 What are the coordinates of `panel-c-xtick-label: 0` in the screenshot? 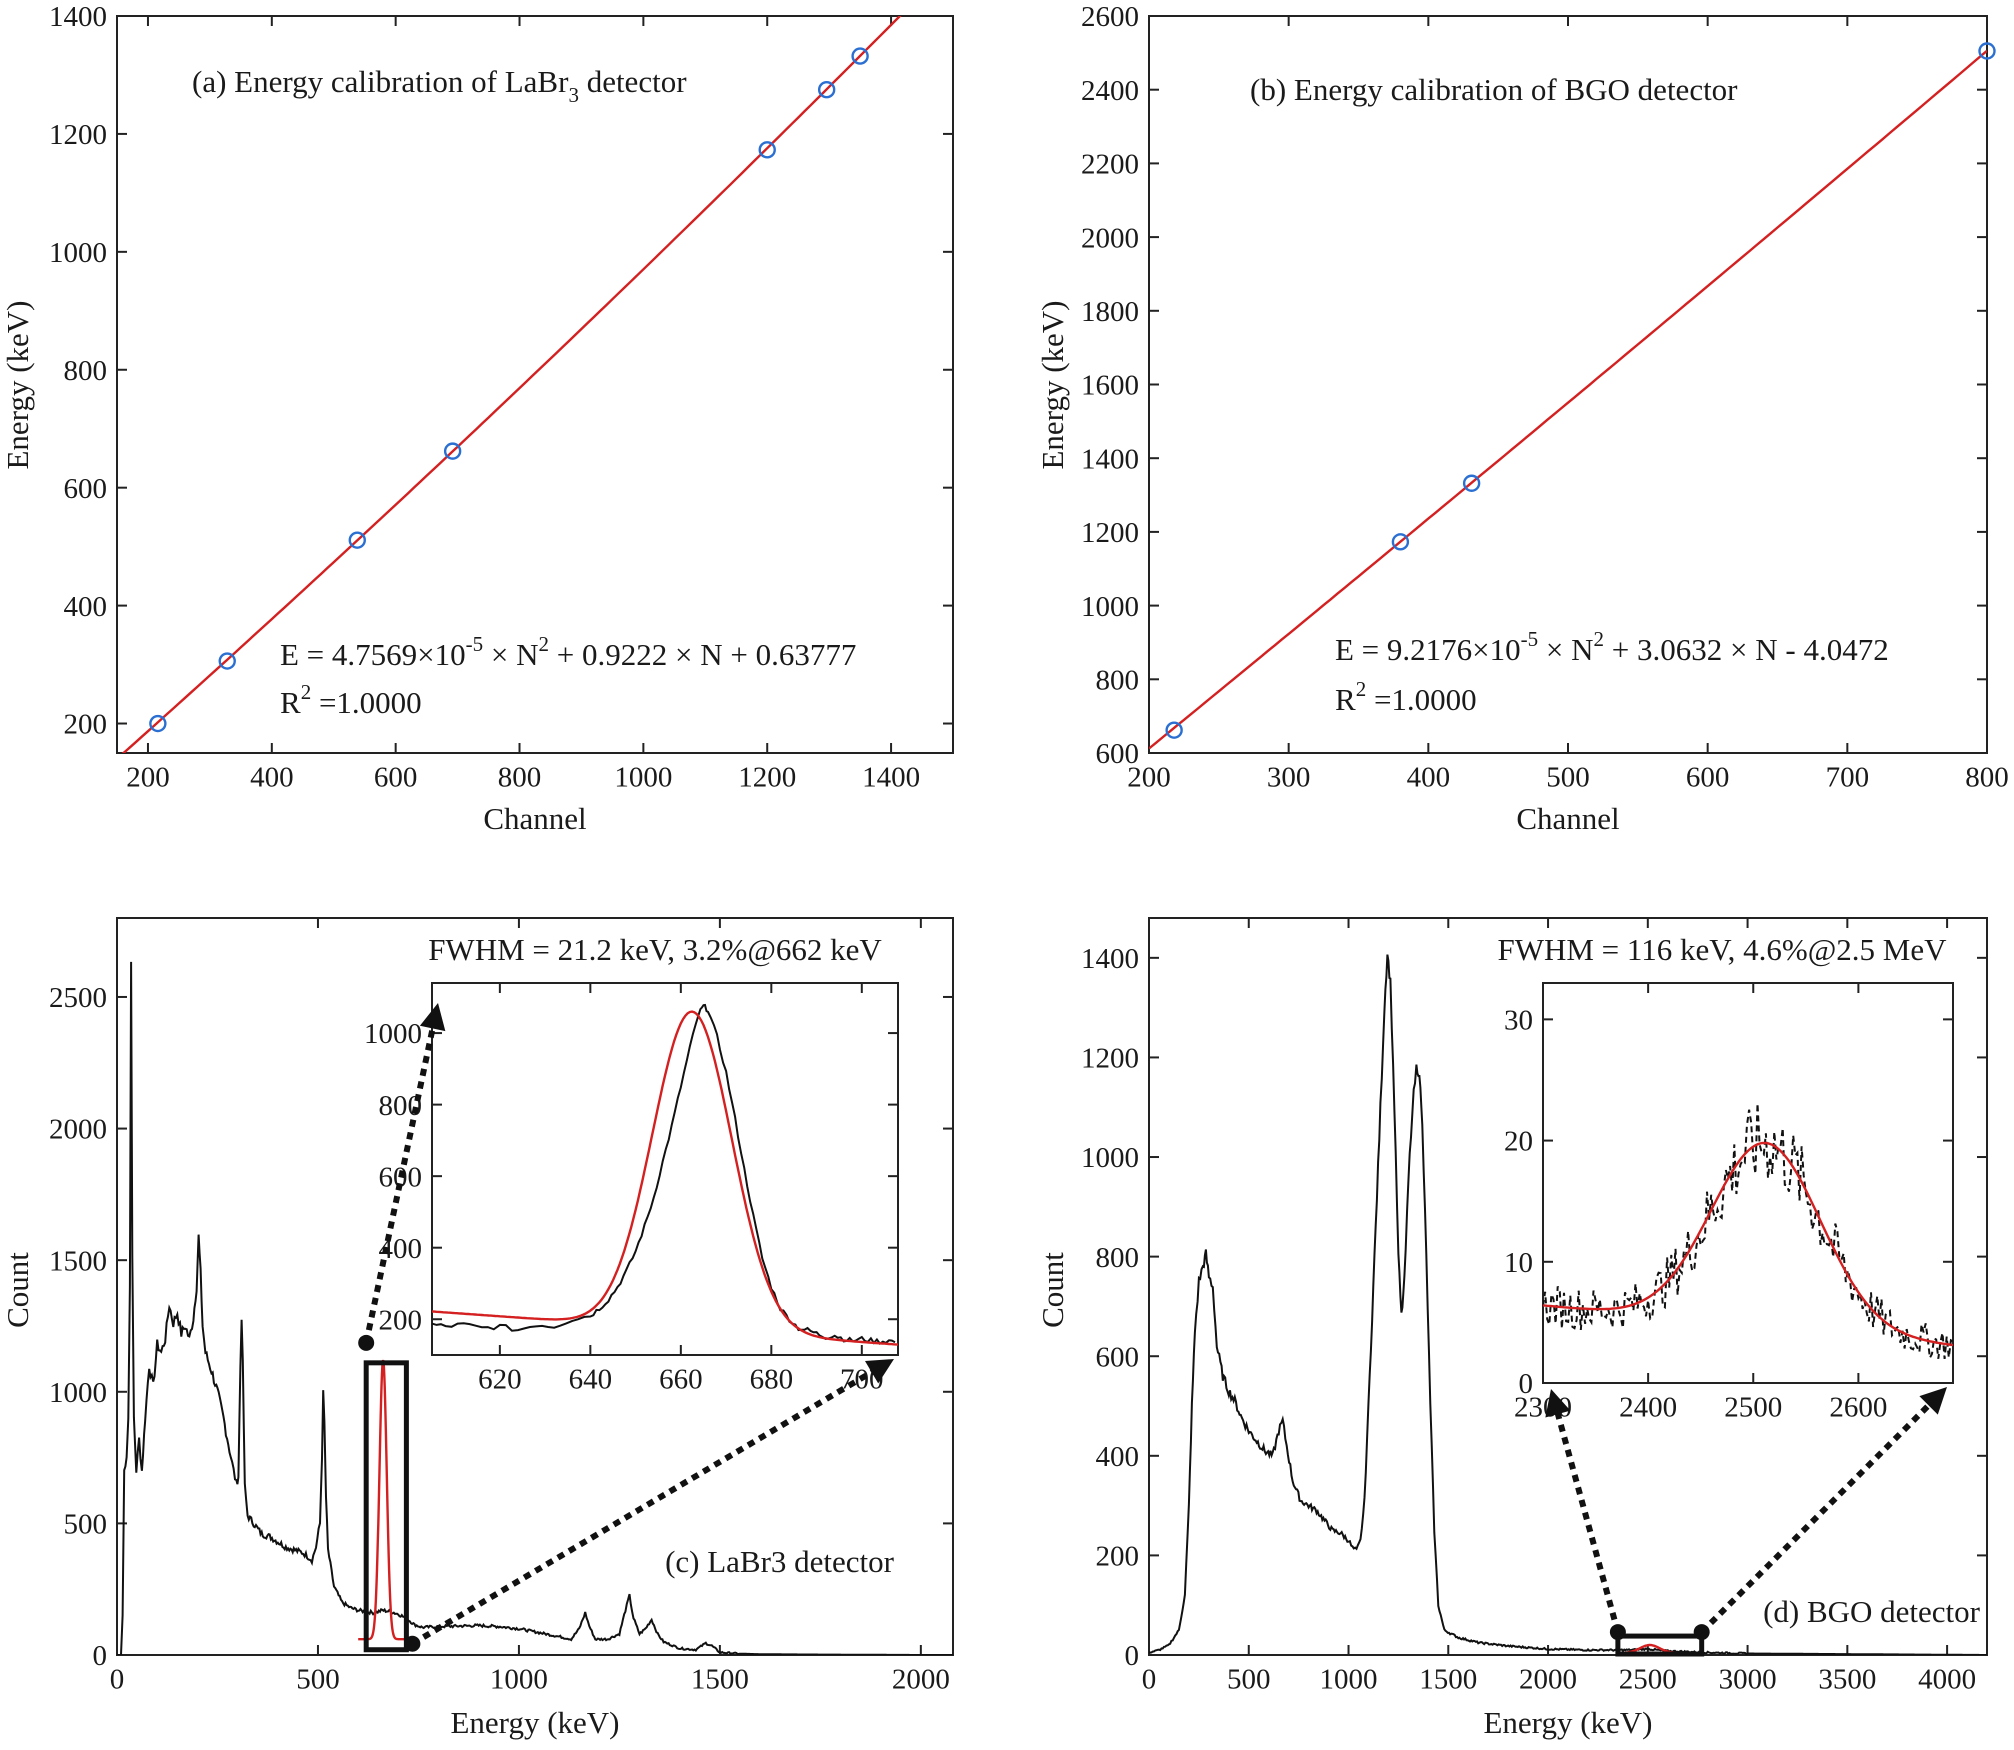 It's located at (117, 1679).